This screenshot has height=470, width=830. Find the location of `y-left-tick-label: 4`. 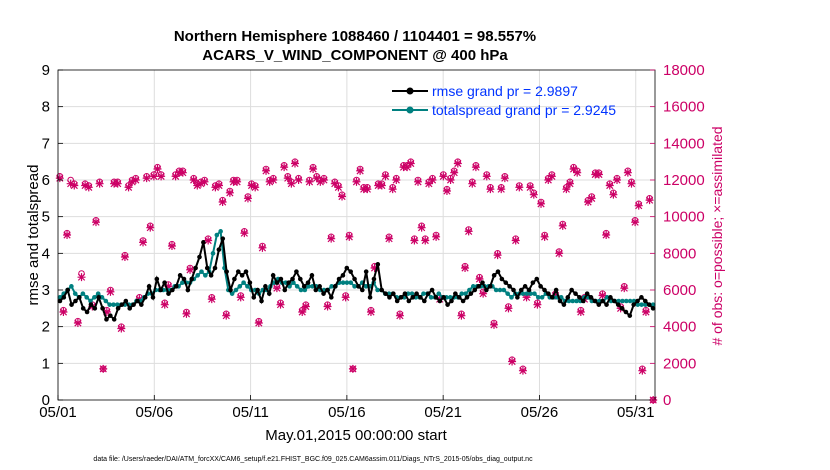

y-left-tick-label: 4 is located at coordinates (46, 253).